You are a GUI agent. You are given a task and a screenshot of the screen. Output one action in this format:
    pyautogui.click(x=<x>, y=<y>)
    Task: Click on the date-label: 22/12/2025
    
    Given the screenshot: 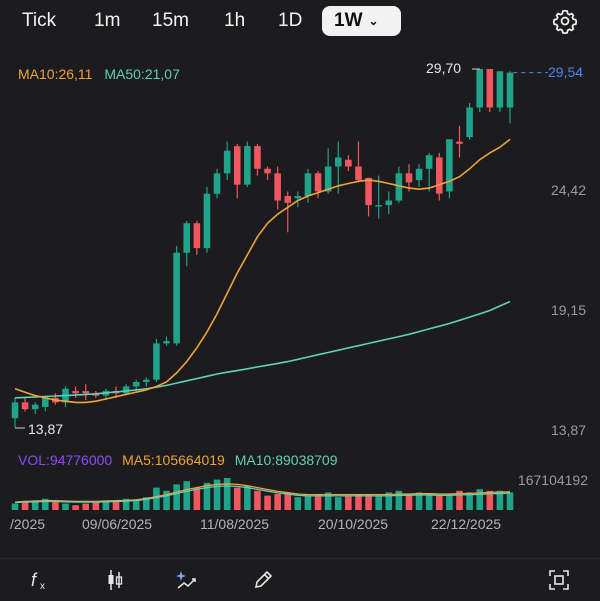 What is the action you would take?
    pyautogui.click(x=466, y=524)
    